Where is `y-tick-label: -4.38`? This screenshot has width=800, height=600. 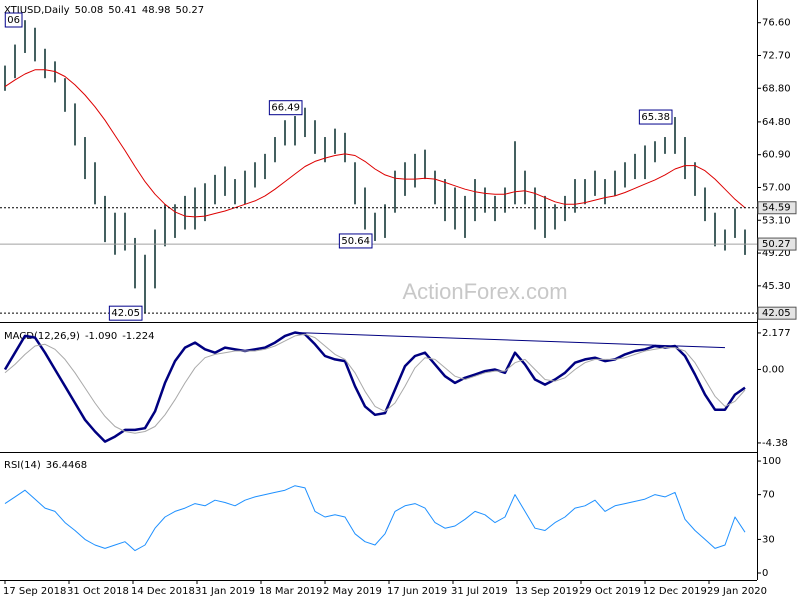
y-tick-label: -4.38 is located at coordinates (775, 443).